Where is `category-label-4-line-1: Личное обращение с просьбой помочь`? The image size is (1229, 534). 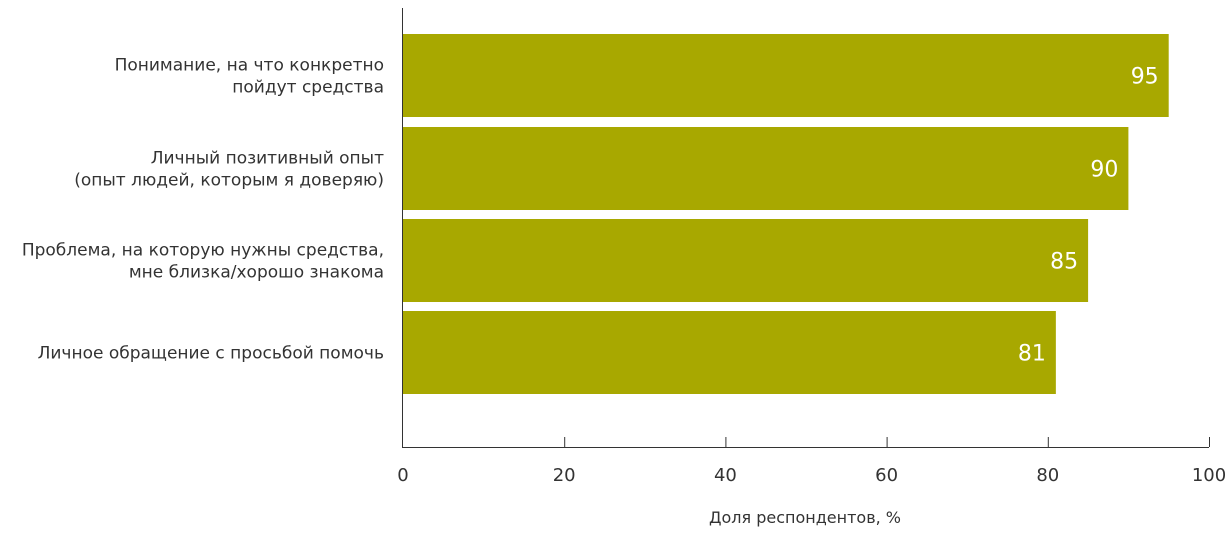 category-label-4-line-1: Личное обращение с просьбой помочь is located at coordinates (211, 354).